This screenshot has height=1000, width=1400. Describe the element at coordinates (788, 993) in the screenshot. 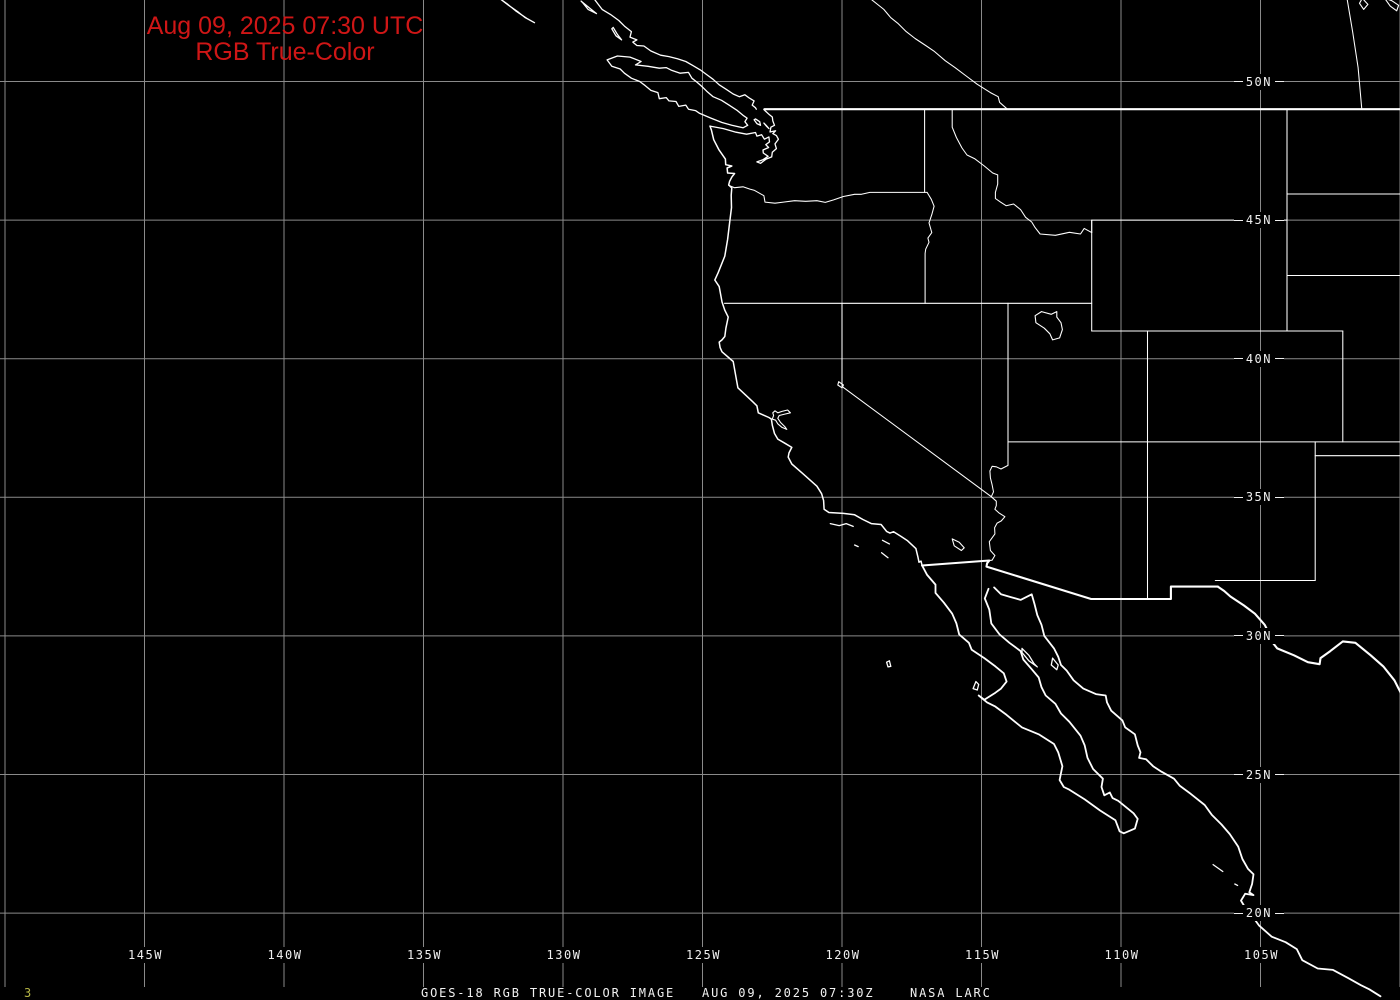

I see `caption-datetime: AUG 09, 2025 07:30Z` at that location.